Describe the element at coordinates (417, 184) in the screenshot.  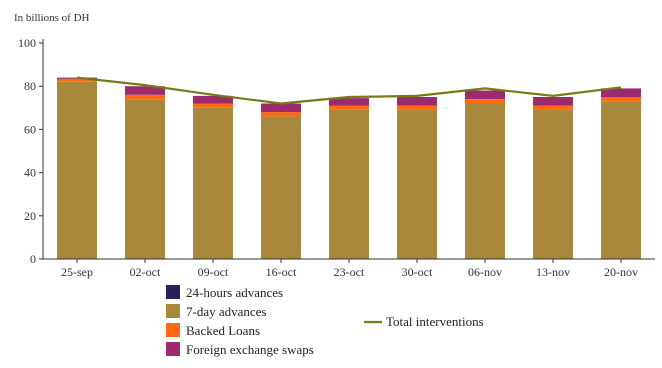
I see `bar-7-day-advances-30-oct` at that location.